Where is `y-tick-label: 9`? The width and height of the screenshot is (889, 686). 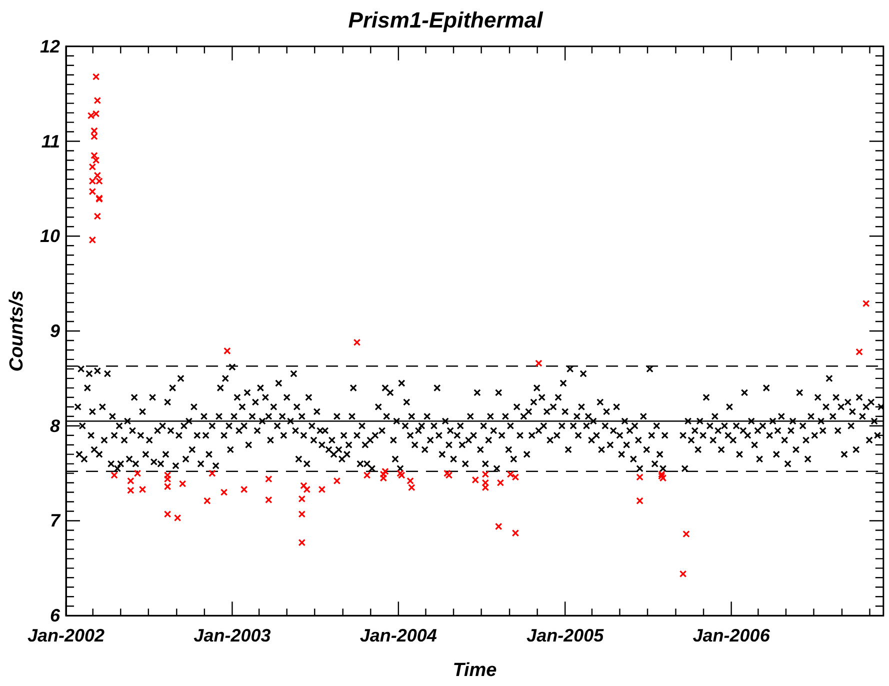
y-tick-label: 9 is located at coordinates (55, 331).